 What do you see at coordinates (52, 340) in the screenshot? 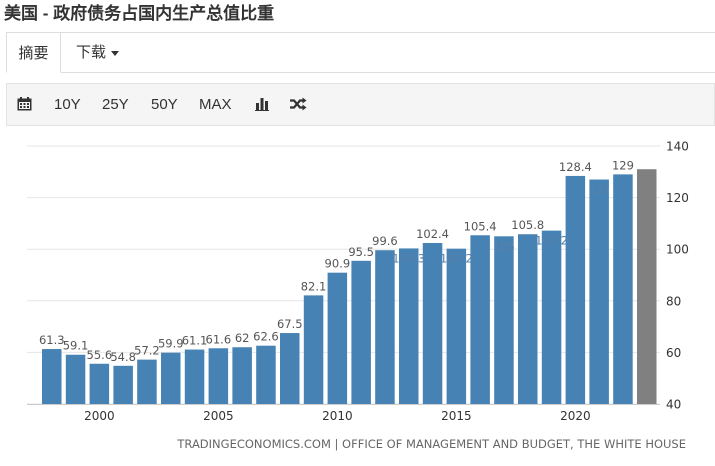
I see `data-label: 61.3` at bounding box center [52, 340].